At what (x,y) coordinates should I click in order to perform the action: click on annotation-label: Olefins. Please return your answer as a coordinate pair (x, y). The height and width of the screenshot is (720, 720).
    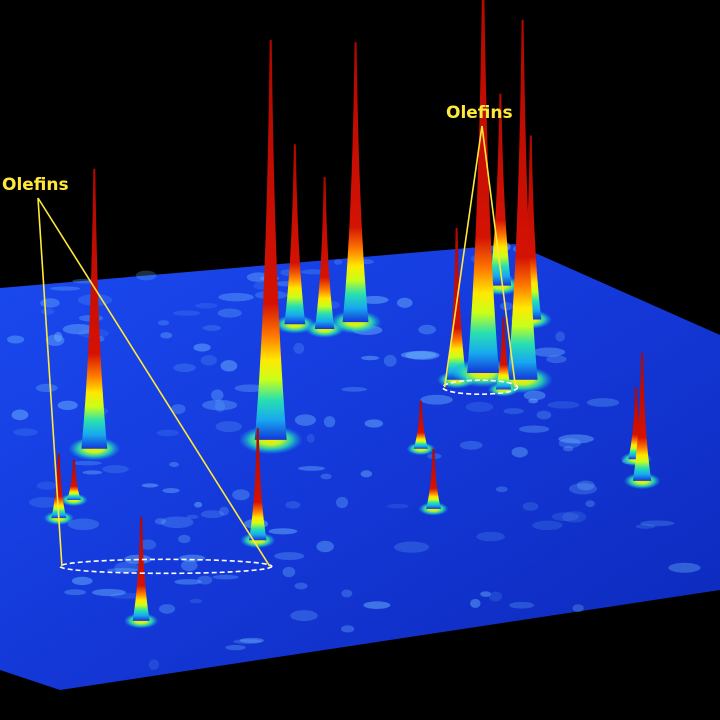
    Looking at the image, I should click on (479, 113).